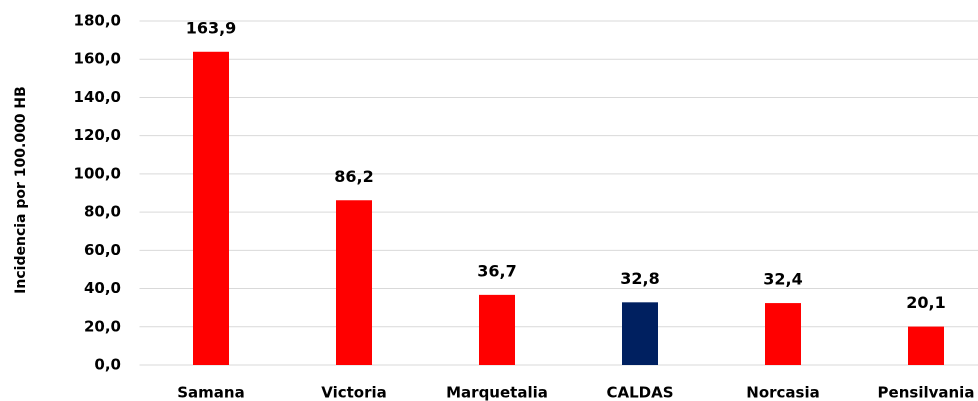  I want to click on y-tick-label: 180,0, so click(97, 21).